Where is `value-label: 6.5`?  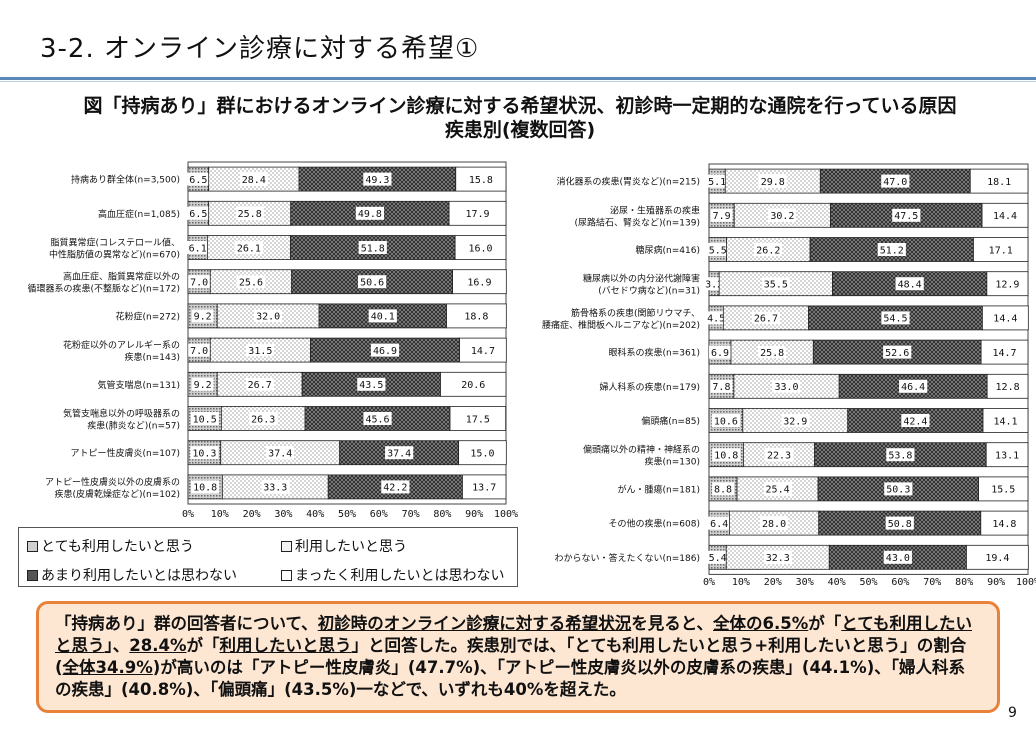
value-label: 6.5 is located at coordinates (198, 180).